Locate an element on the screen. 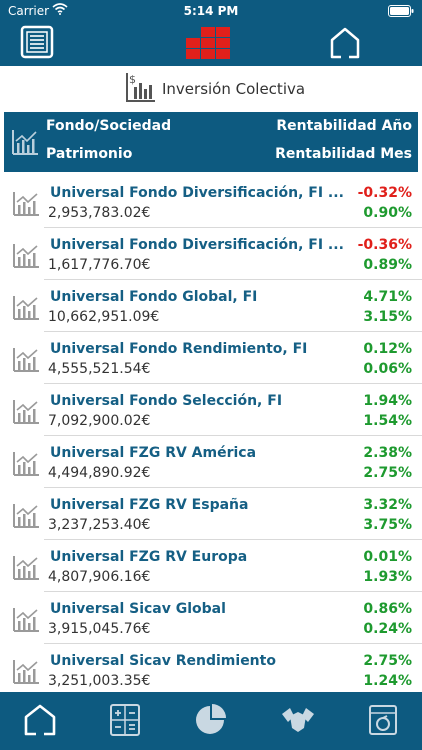 This screenshot has height=750, width=422. handshake-icon is located at coordinates (298, 720).